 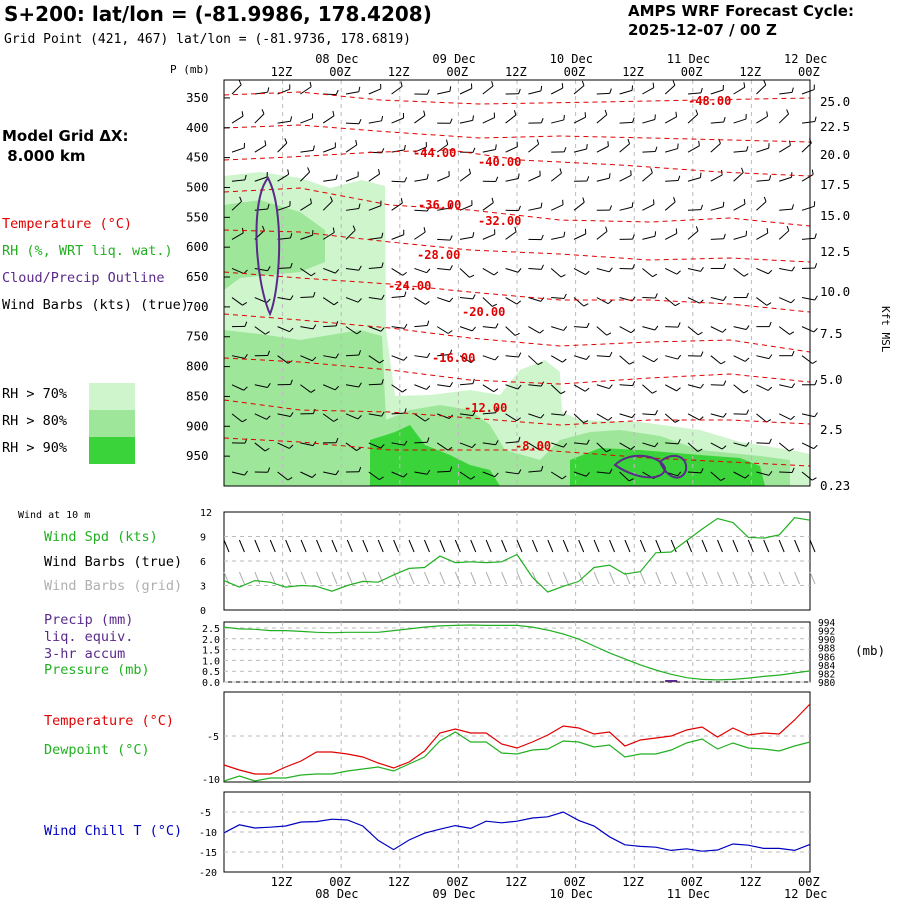 What do you see at coordinates (517, 163) in the screenshot?
I see `temperature-contour` at bounding box center [517, 163].